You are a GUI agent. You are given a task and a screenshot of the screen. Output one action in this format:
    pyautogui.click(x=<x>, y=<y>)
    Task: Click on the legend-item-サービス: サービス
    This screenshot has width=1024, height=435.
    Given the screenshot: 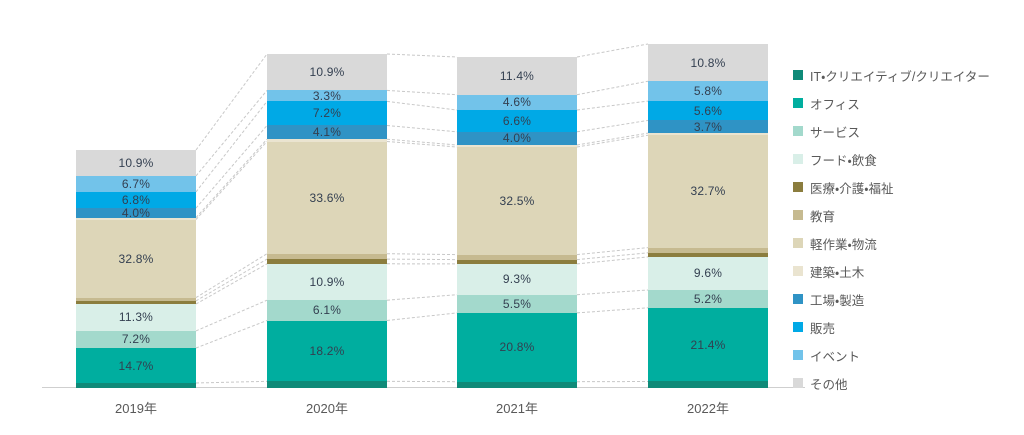 What is the action you would take?
    pyautogui.click(x=891, y=131)
    